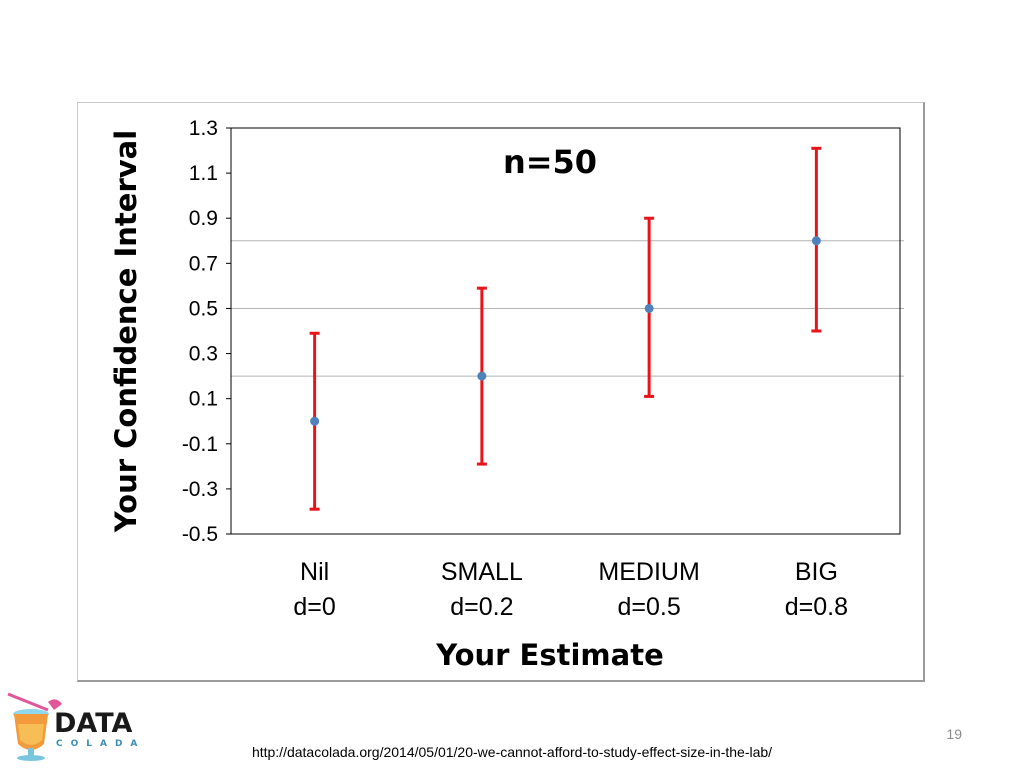 Image resolution: width=1024 pixels, height=768 pixels. Describe the element at coordinates (203, 218) in the screenshot. I see `y-tick-label-2: 0.9` at that location.